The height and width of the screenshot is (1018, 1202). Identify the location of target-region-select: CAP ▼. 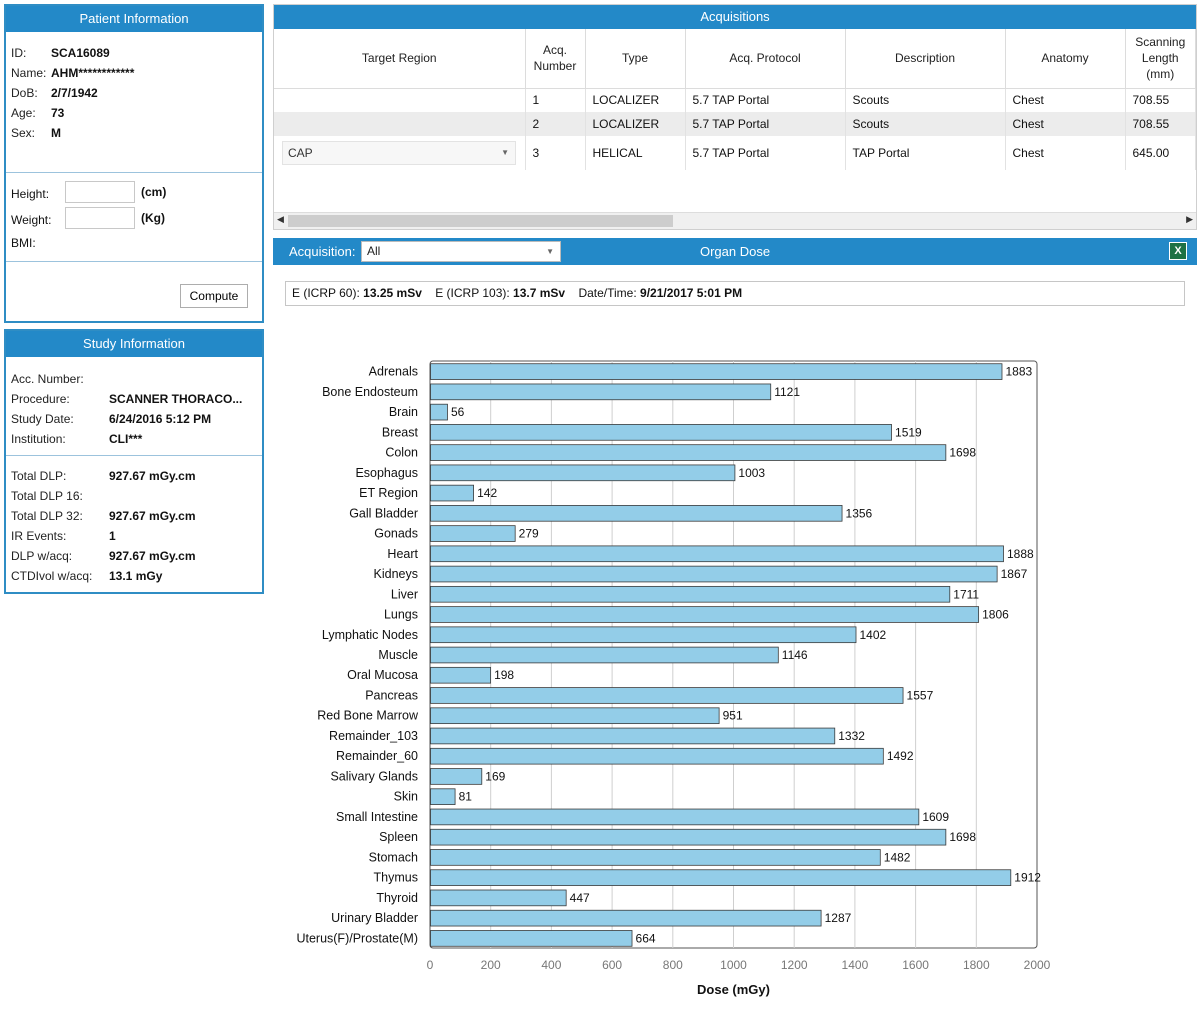
(399, 153).